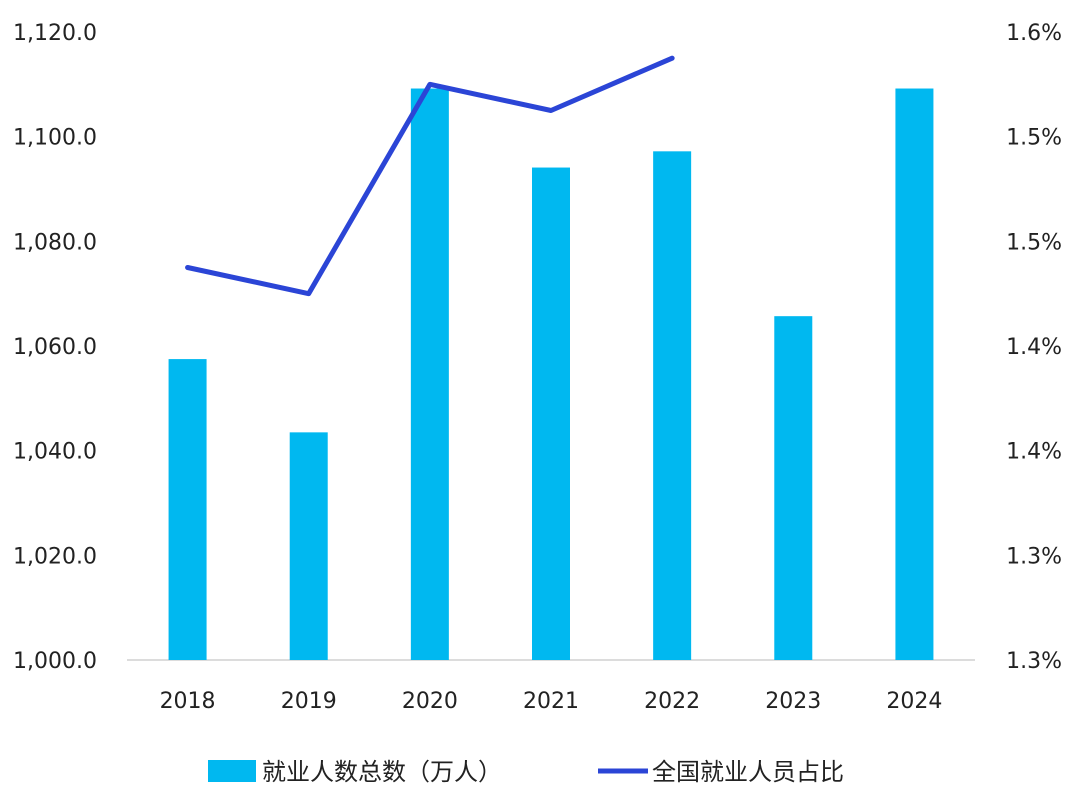 The image size is (1080, 803). I want to click on x-axis-ticks: 2018 2019 2020 2021 2022 2023 2024, so click(551, 701).